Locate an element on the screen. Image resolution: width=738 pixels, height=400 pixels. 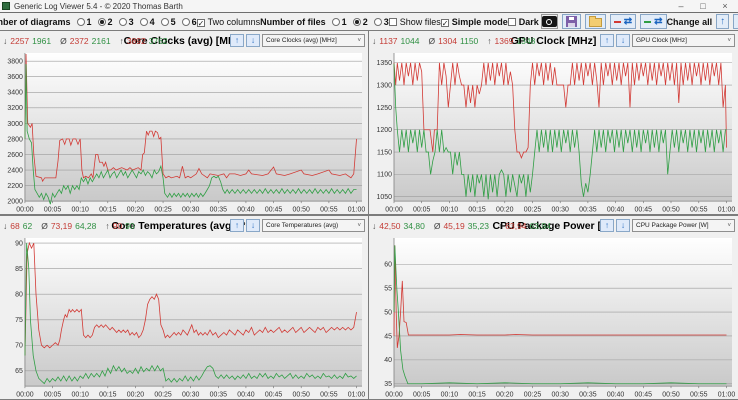
stats-cpu-package-power: ↓ 42,50 34,80 Ø 45,19 35,23 ↑ 63,94 63,94 is located at coordinates (461, 225).